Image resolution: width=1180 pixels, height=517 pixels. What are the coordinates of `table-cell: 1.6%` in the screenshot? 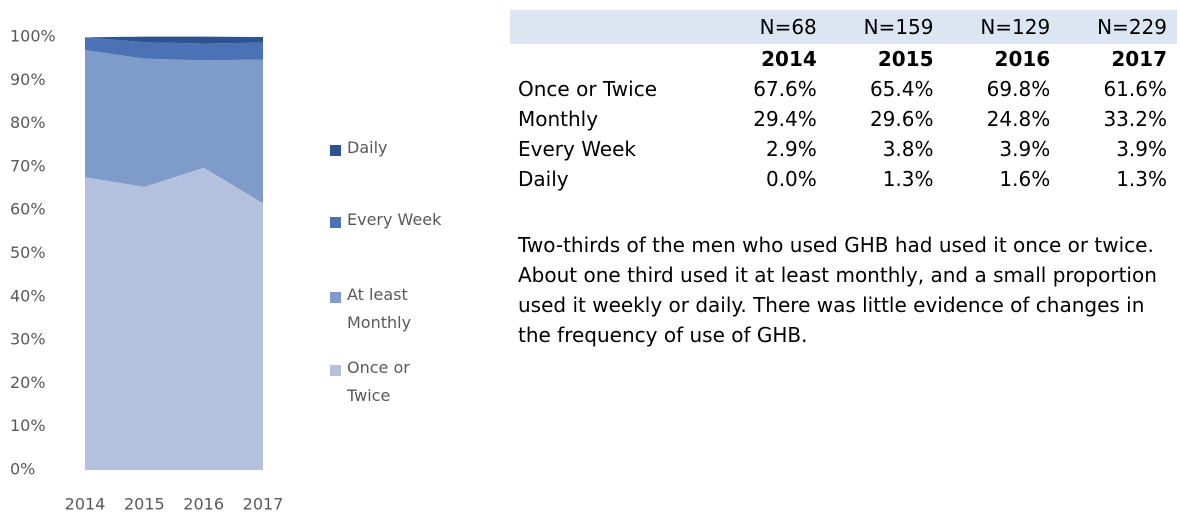 It's located at (1025, 179).